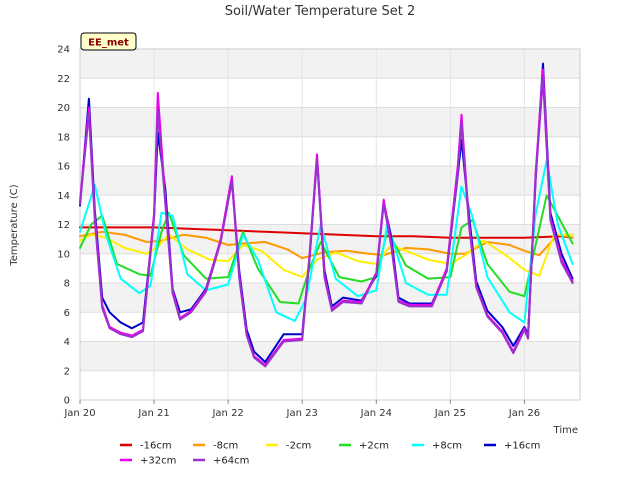  I want to click on chart-title: Soil/Water Temperature Set 2, so click(320, 11).